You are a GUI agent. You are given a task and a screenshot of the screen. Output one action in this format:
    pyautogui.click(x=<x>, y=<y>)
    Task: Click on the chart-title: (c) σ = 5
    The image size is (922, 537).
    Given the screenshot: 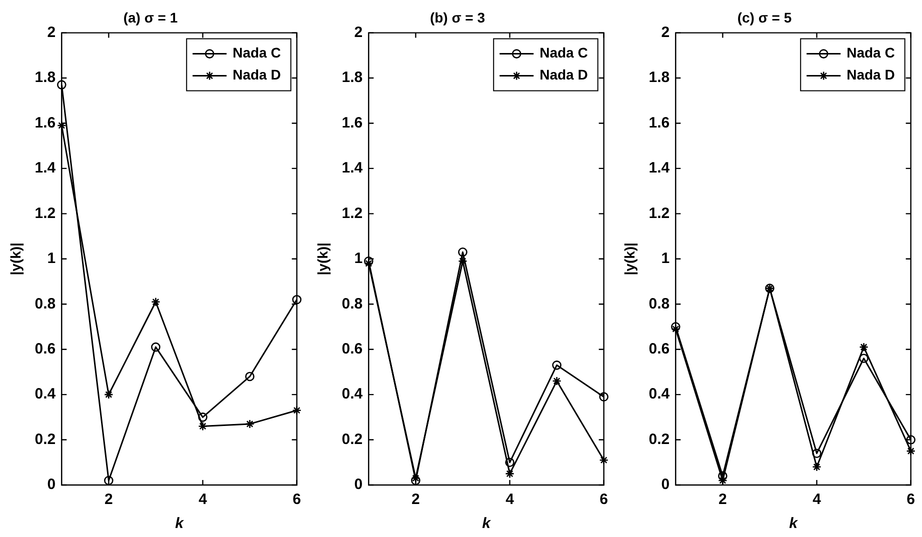 What is the action you would take?
    pyautogui.click(x=764, y=17)
    